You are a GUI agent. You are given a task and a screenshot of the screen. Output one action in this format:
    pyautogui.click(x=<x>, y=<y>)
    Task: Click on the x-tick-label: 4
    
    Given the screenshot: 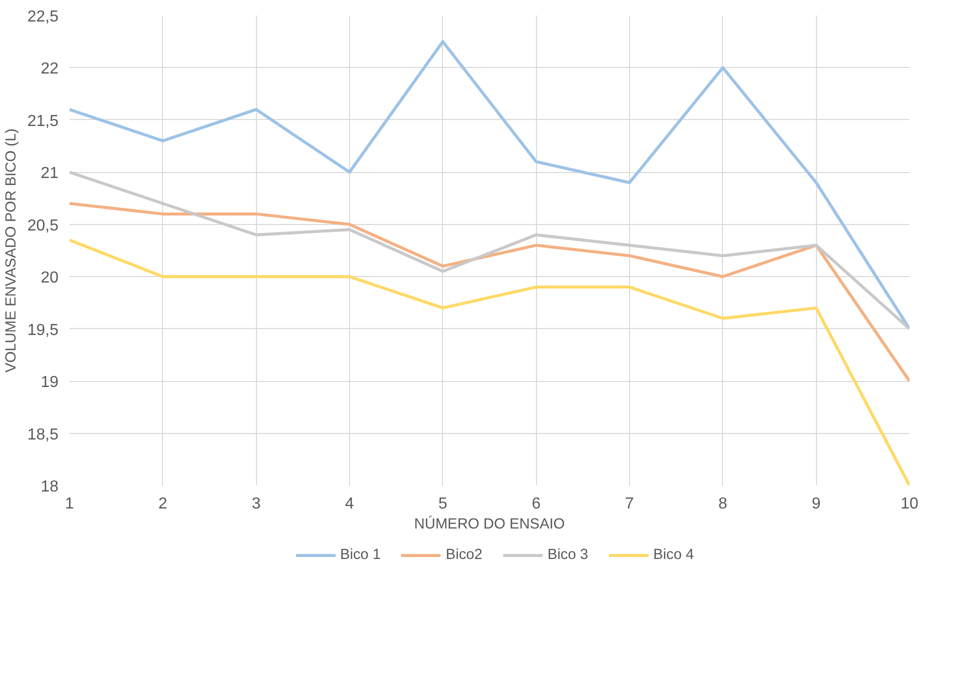 What is the action you would take?
    pyautogui.click(x=349, y=504)
    